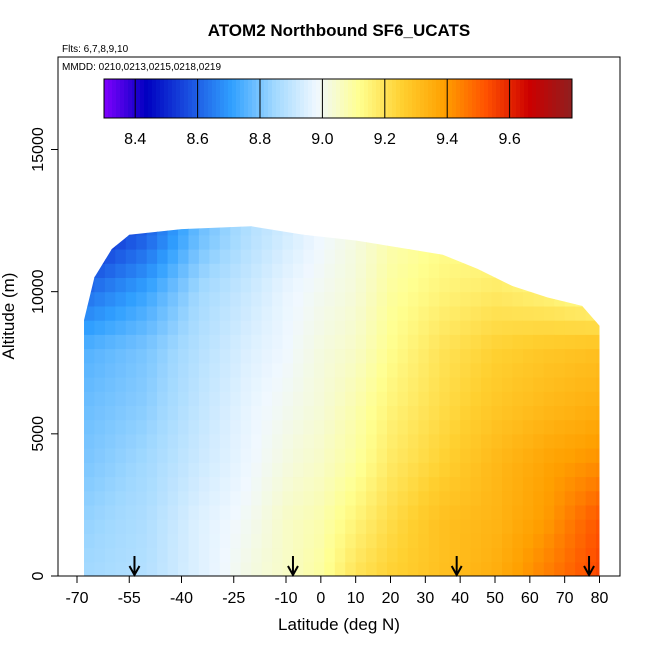 The image size is (650, 650). Describe the element at coordinates (338, 98) in the screenshot. I see `colorbar-gradient` at that location.